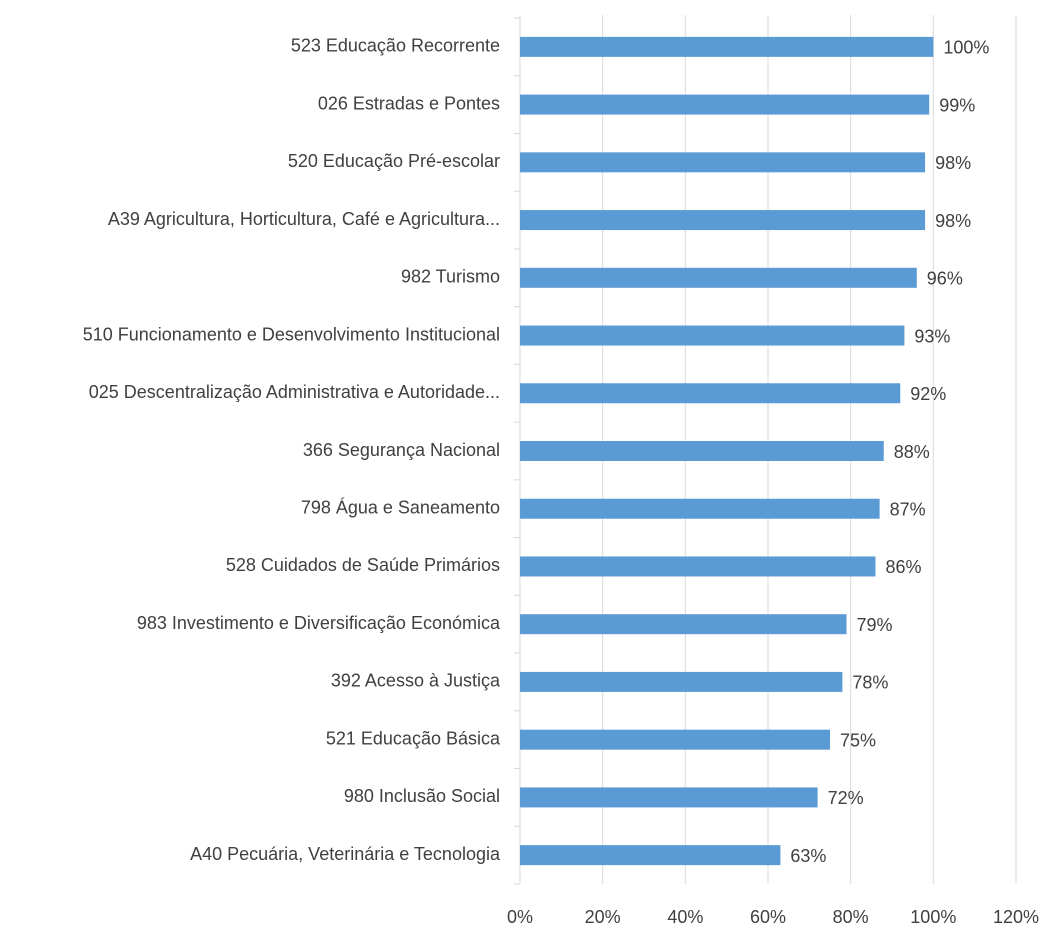  I want to click on data-label: 75%, so click(858, 740).